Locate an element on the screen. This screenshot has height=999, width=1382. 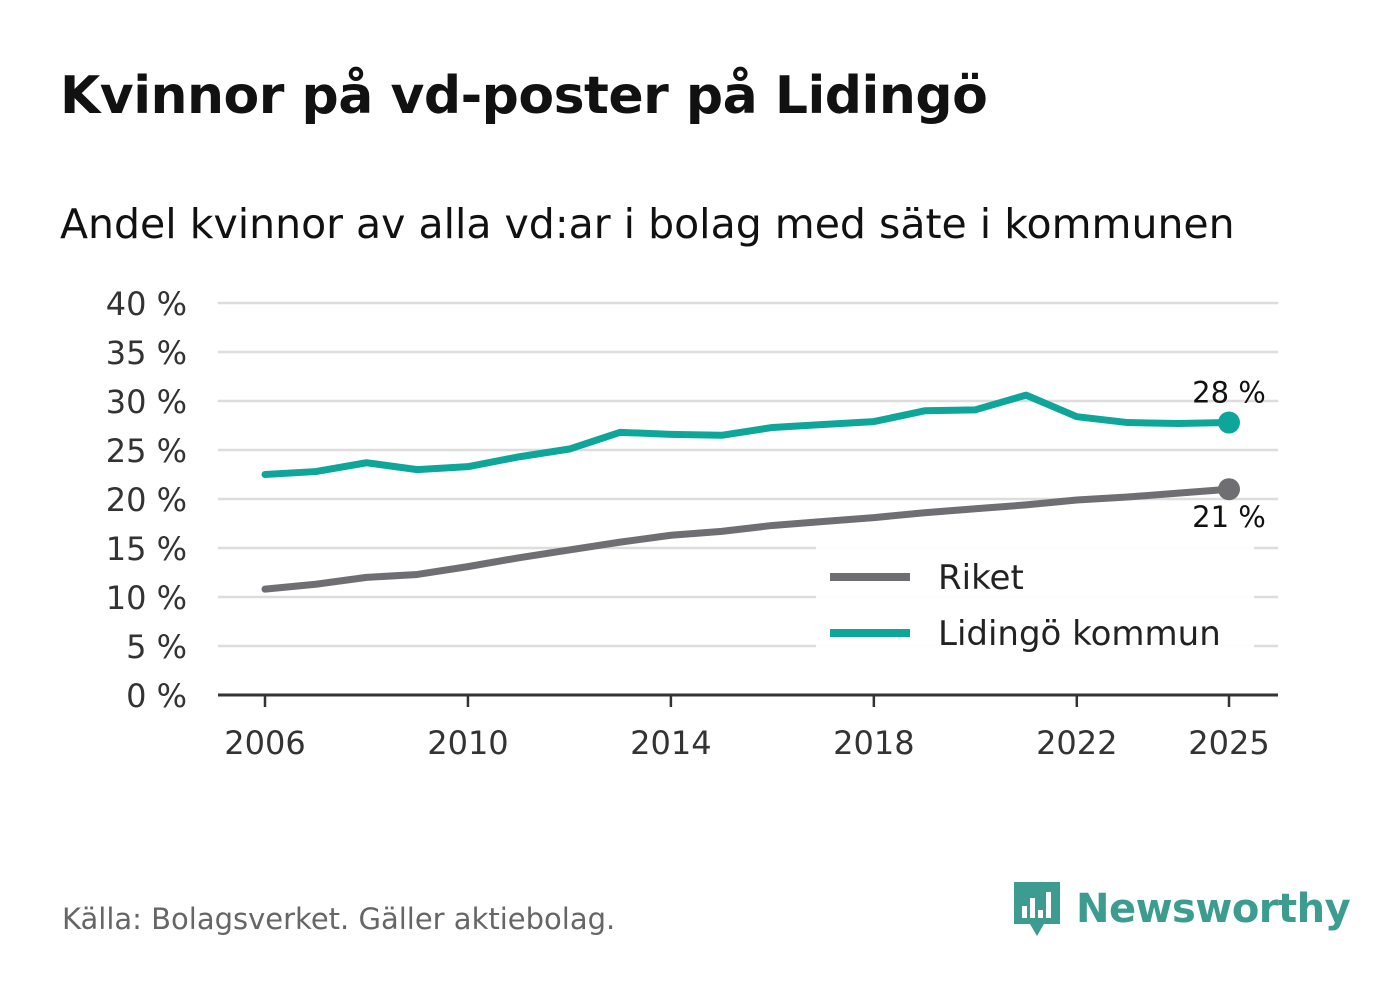
legend-label-lidingo: Lidingö kommun is located at coordinates (1079, 634).